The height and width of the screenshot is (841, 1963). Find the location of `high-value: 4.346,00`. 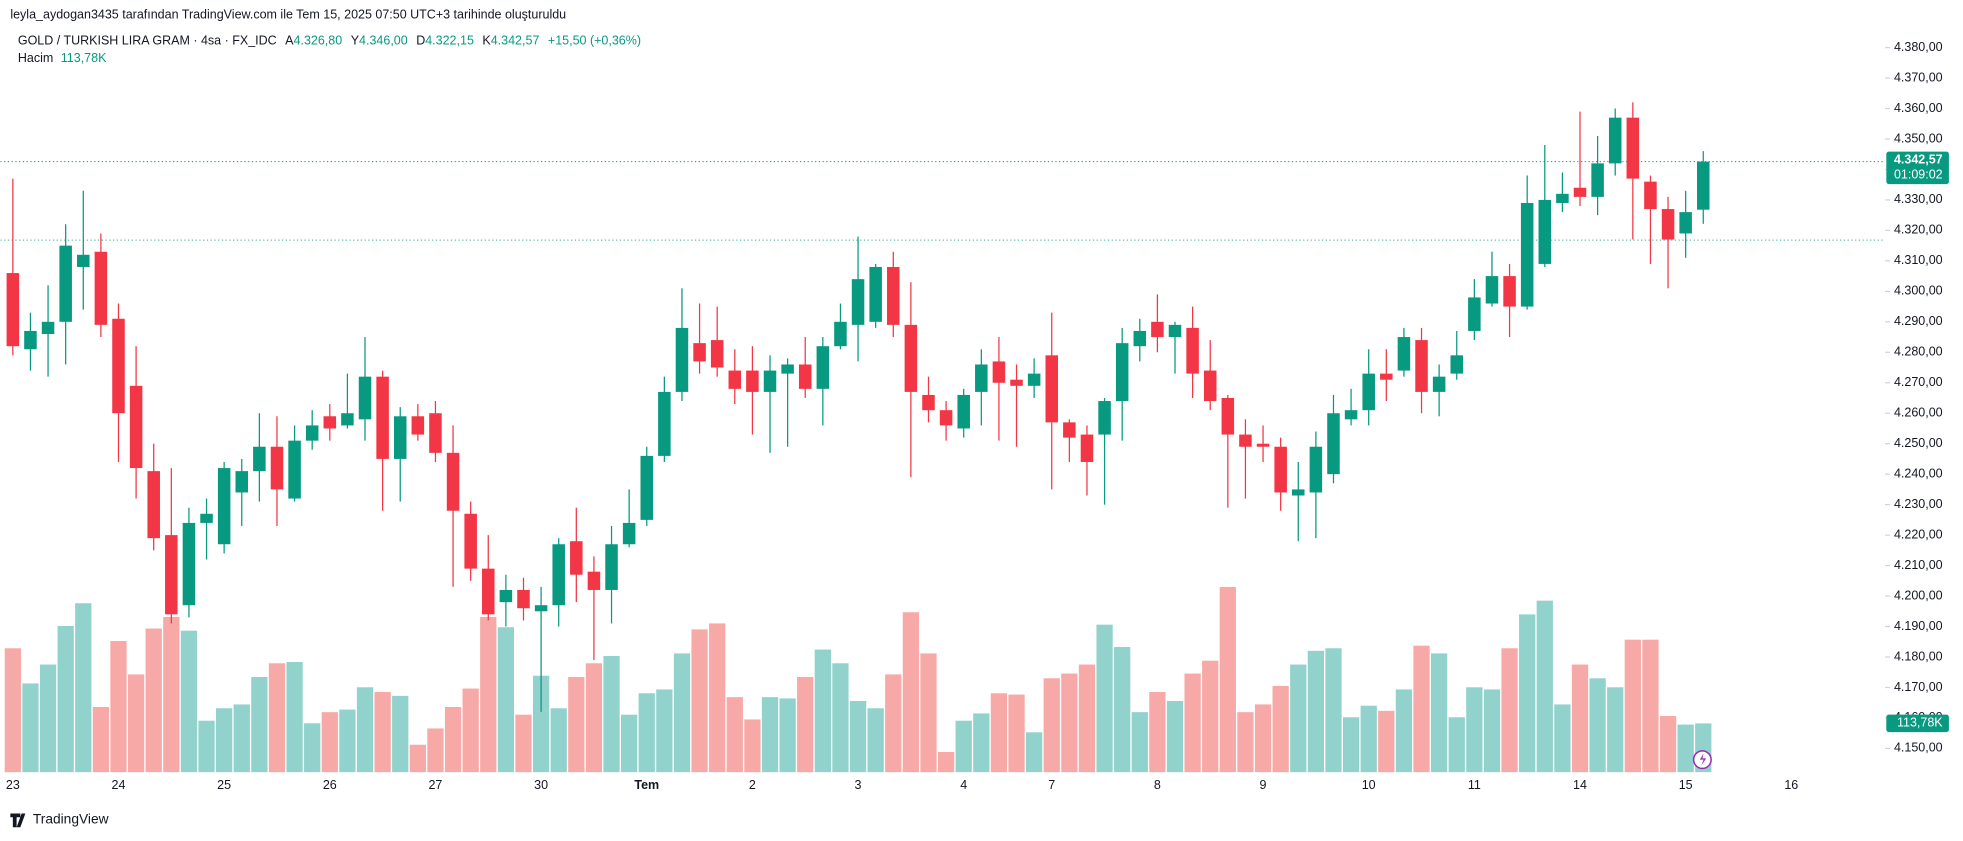

high-value: 4.346,00 is located at coordinates (383, 41).